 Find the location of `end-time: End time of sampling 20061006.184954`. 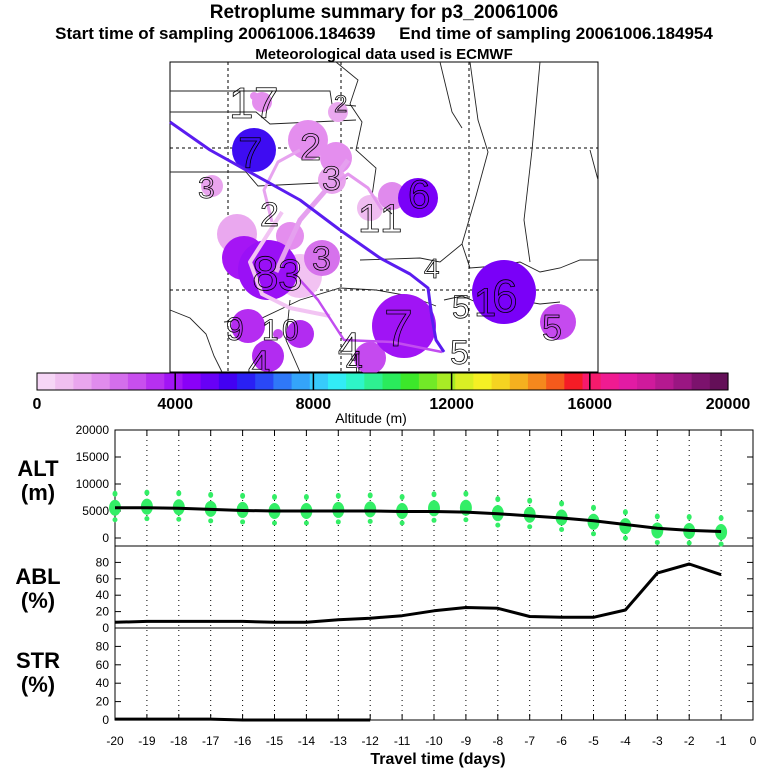

end-time: End time of sampling 20061006.184954 is located at coordinates (556, 33).